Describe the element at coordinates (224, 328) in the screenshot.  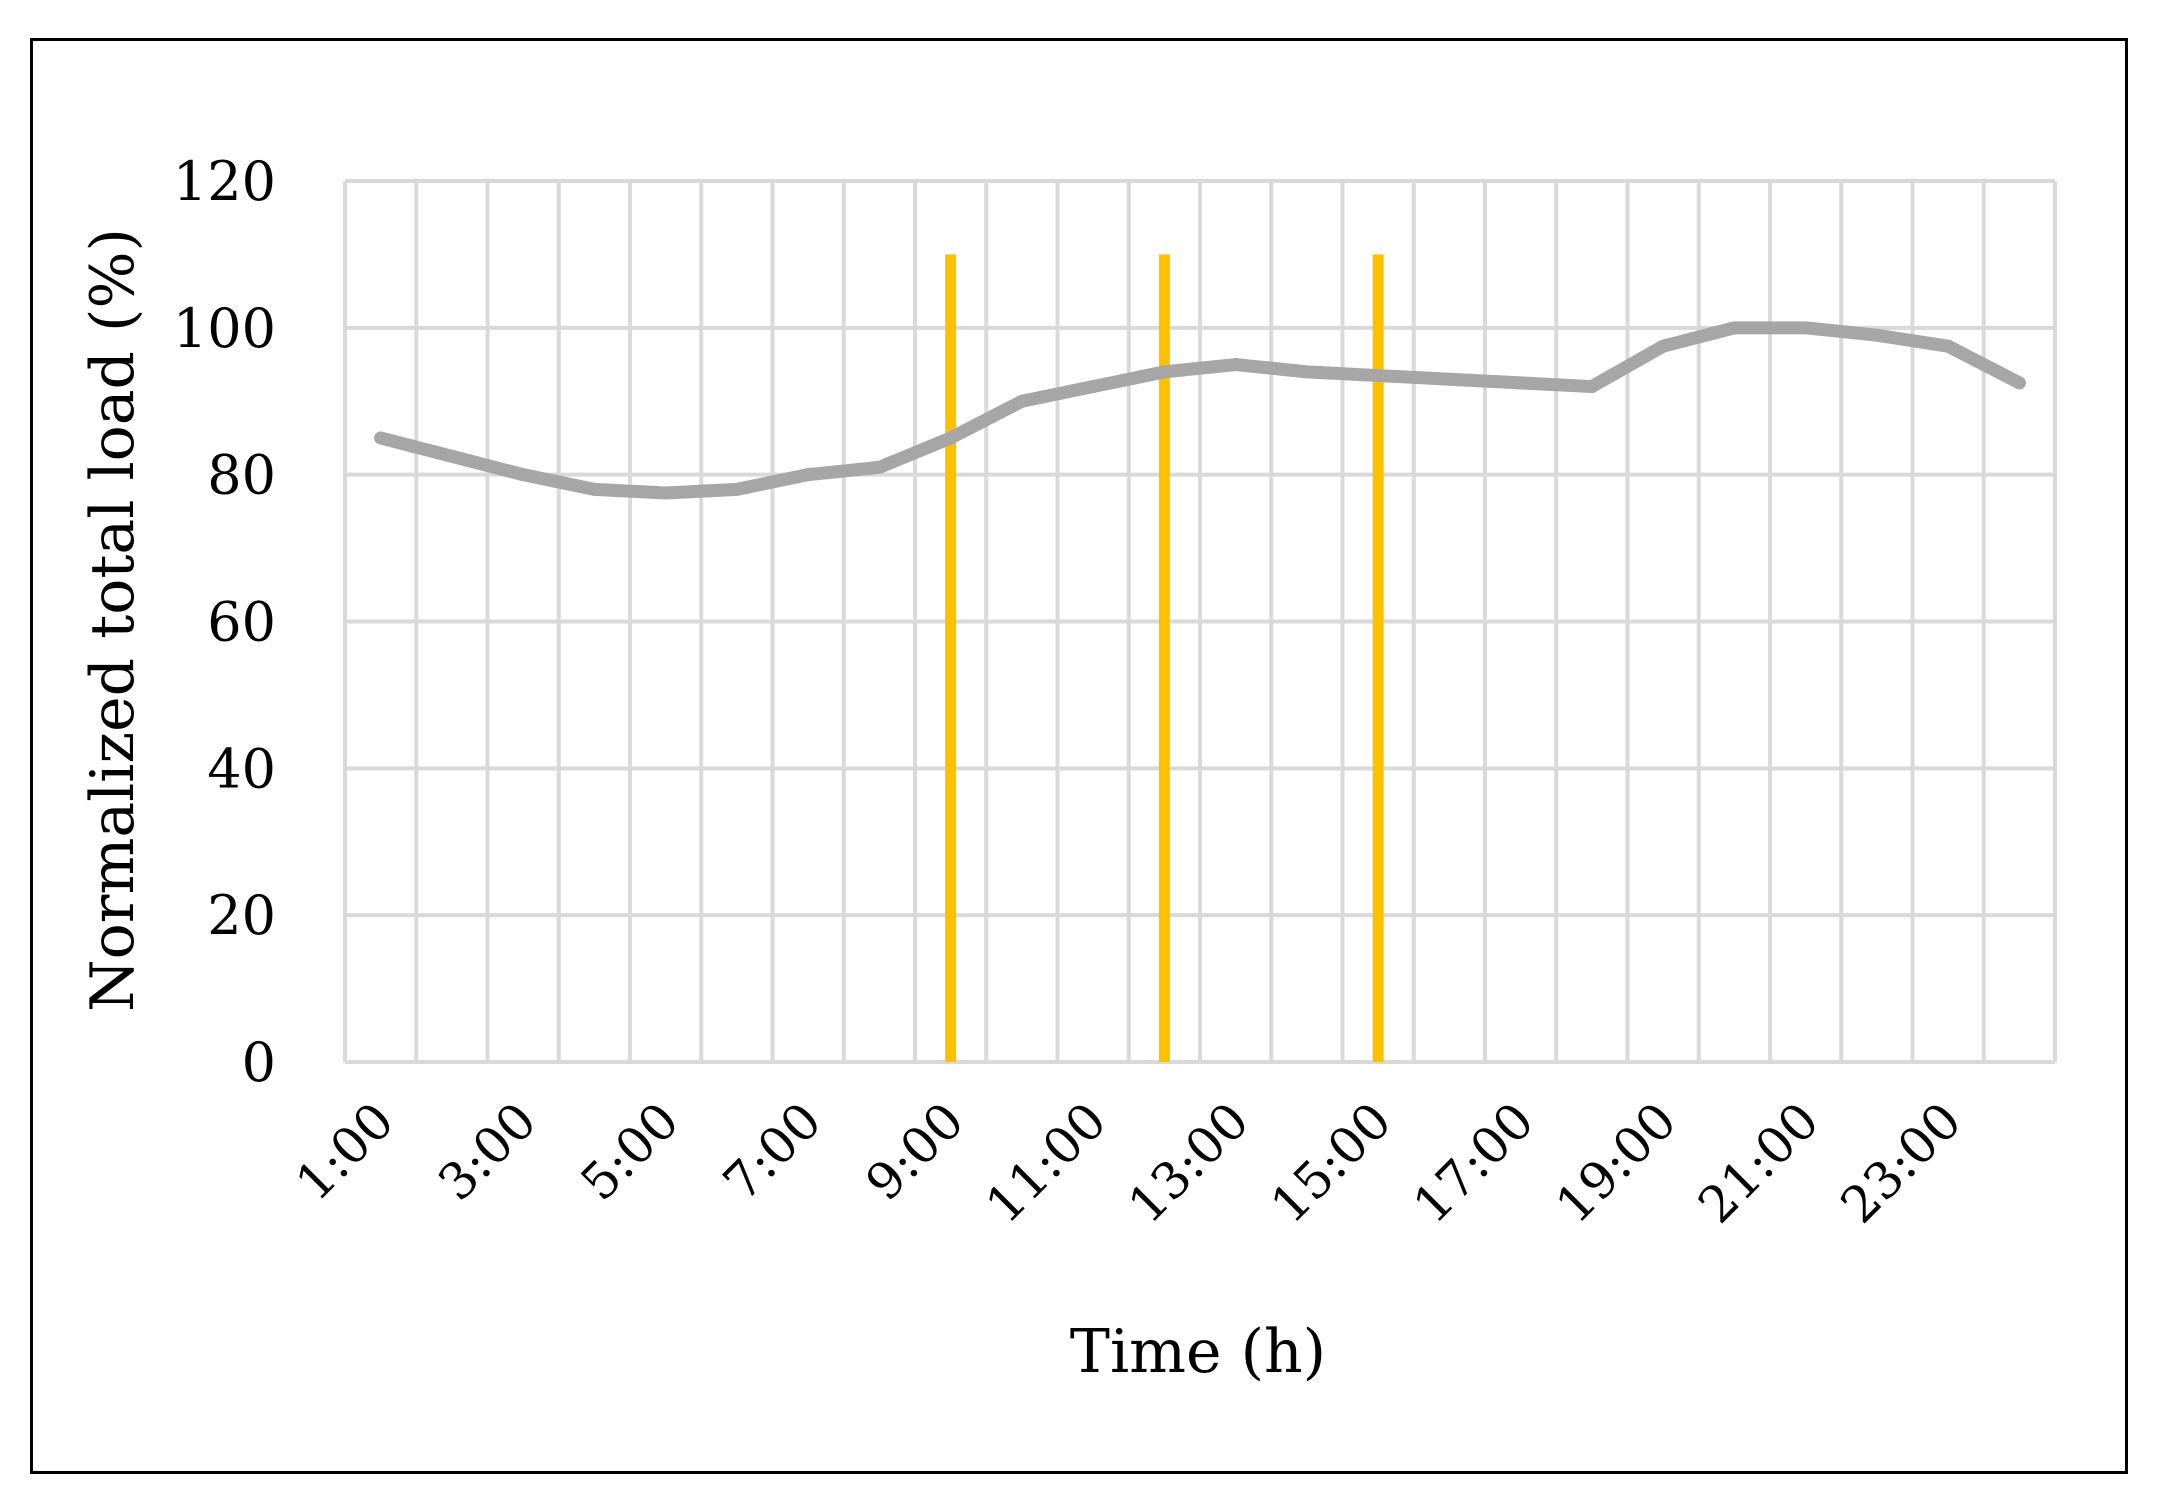
I see `y-tick-label: 100` at that location.